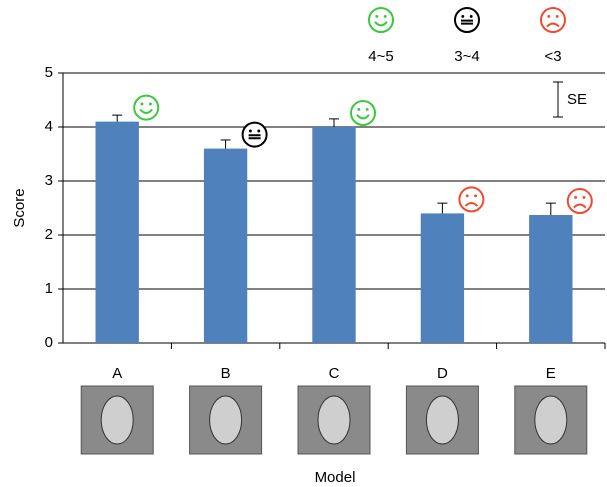 The image size is (607, 487). Describe the element at coordinates (466, 56) in the screenshot. I see `legend-label: 3~4` at that location.